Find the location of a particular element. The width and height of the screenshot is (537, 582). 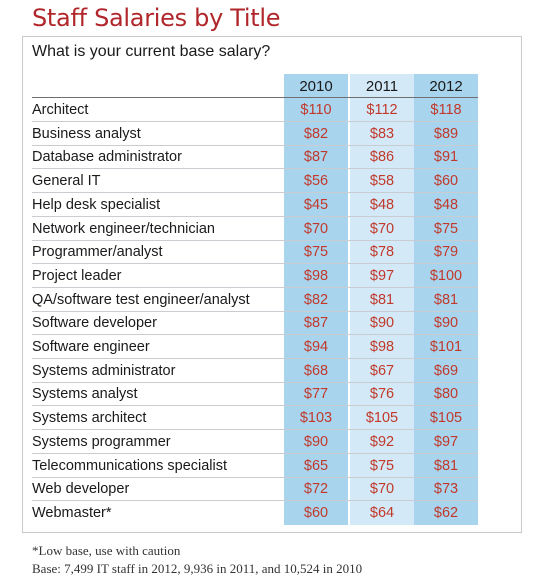

row-label: Architect is located at coordinates (60, 110).